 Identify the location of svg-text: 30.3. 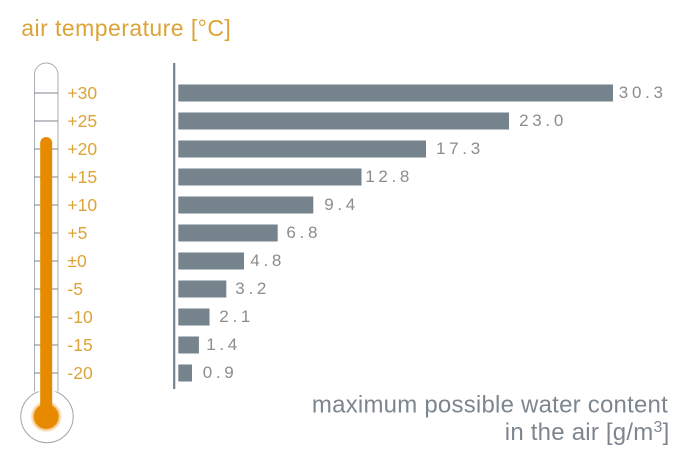
(643, 92).